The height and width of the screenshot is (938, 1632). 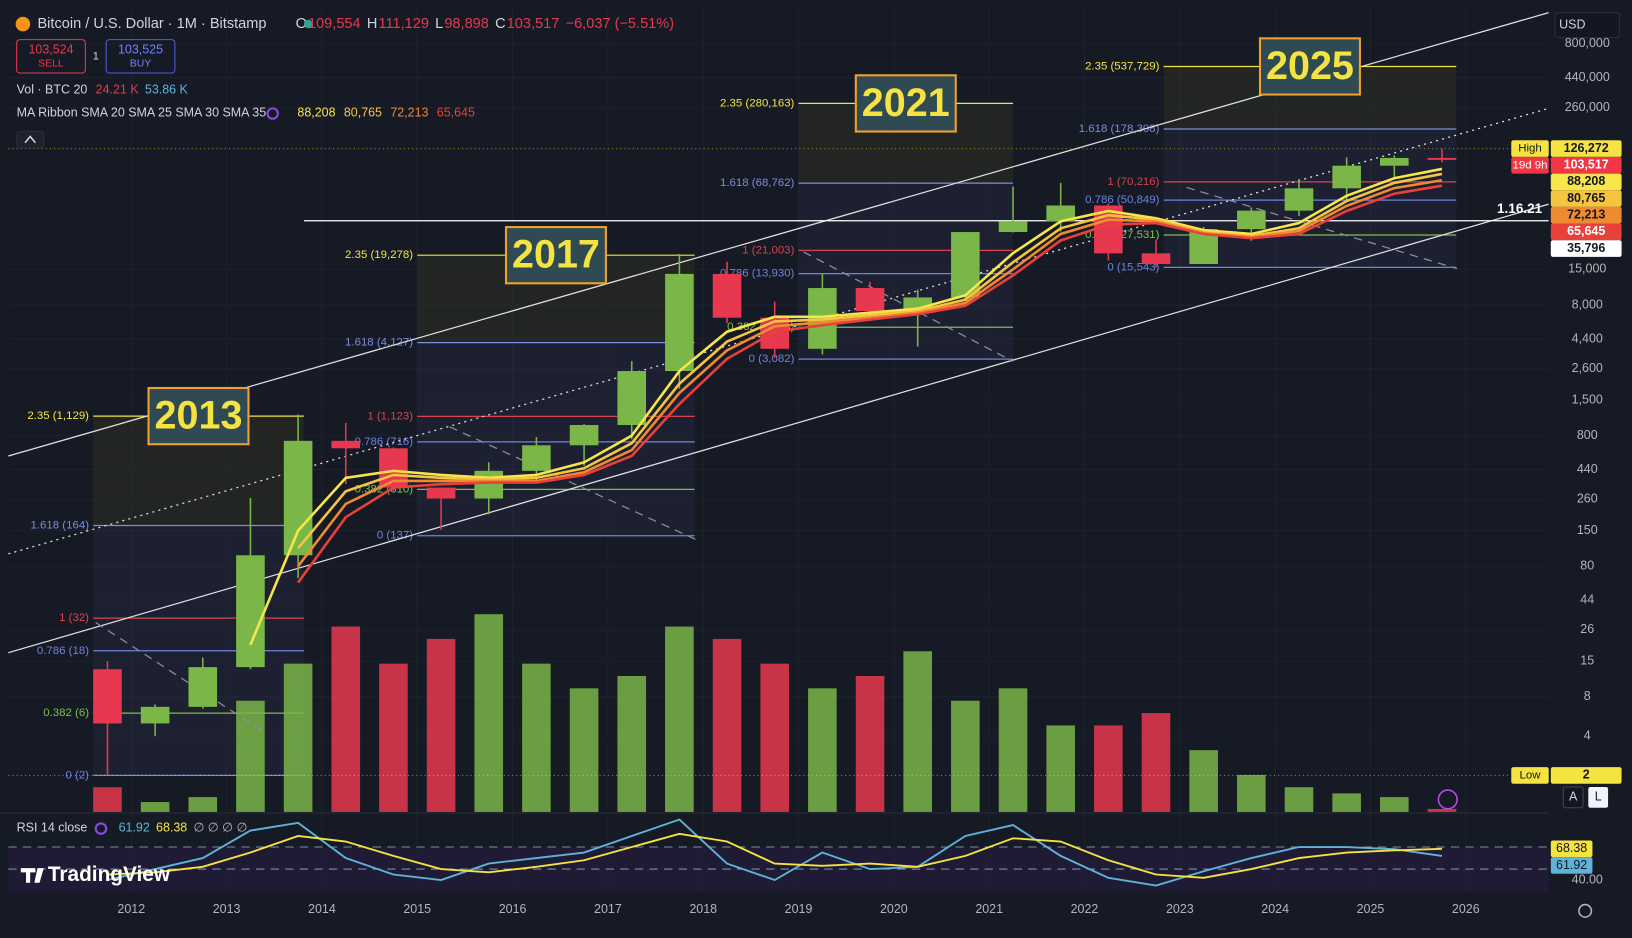 I want to click on collapse-icon, so click(x=30, y=139).